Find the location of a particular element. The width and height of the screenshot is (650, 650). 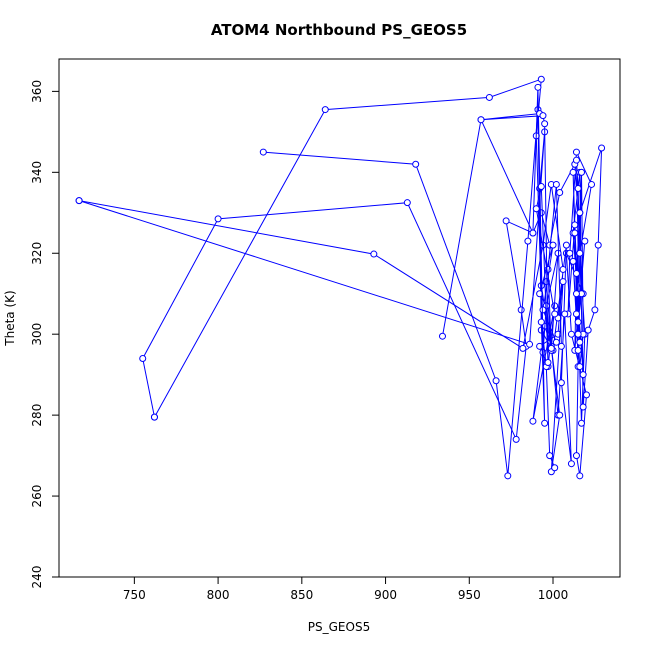

y-tick-label: 260 is located at coordinates (37, 496).